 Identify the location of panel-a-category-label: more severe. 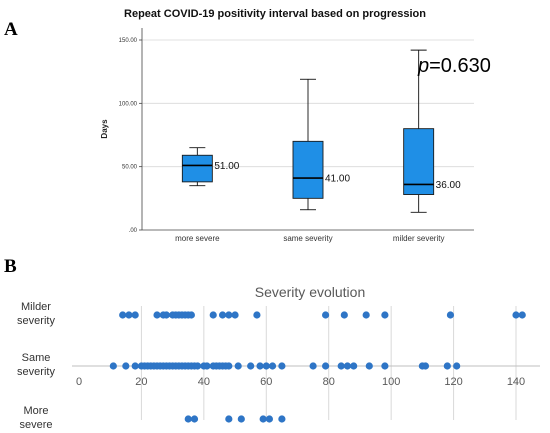
(197, 238).